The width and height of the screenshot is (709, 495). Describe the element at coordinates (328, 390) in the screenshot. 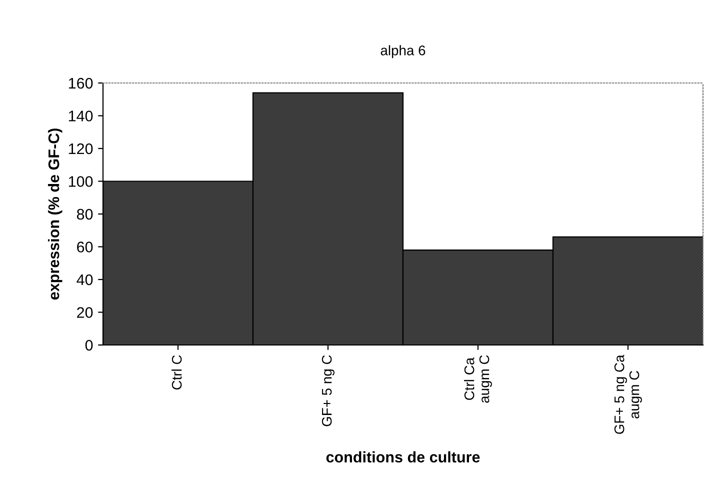

I see `x-tick-label: GF+ 5 ng C` at that location.